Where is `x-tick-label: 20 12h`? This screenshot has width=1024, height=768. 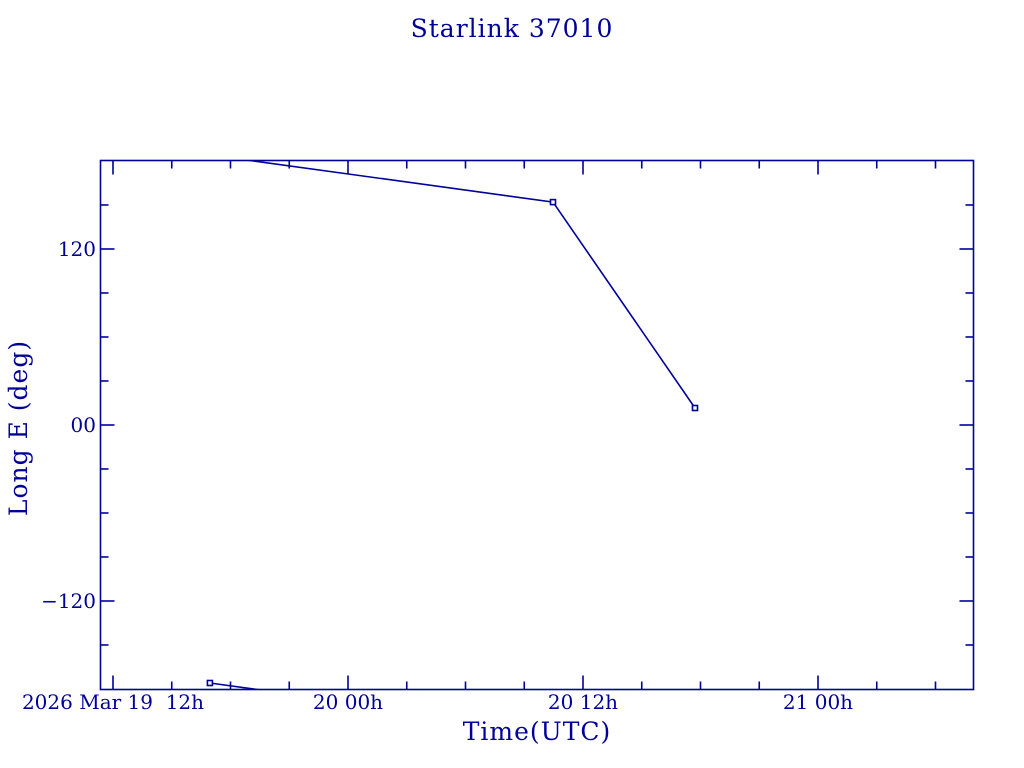 x-tick-label: 20 12h is located at coordinates (583, 702).